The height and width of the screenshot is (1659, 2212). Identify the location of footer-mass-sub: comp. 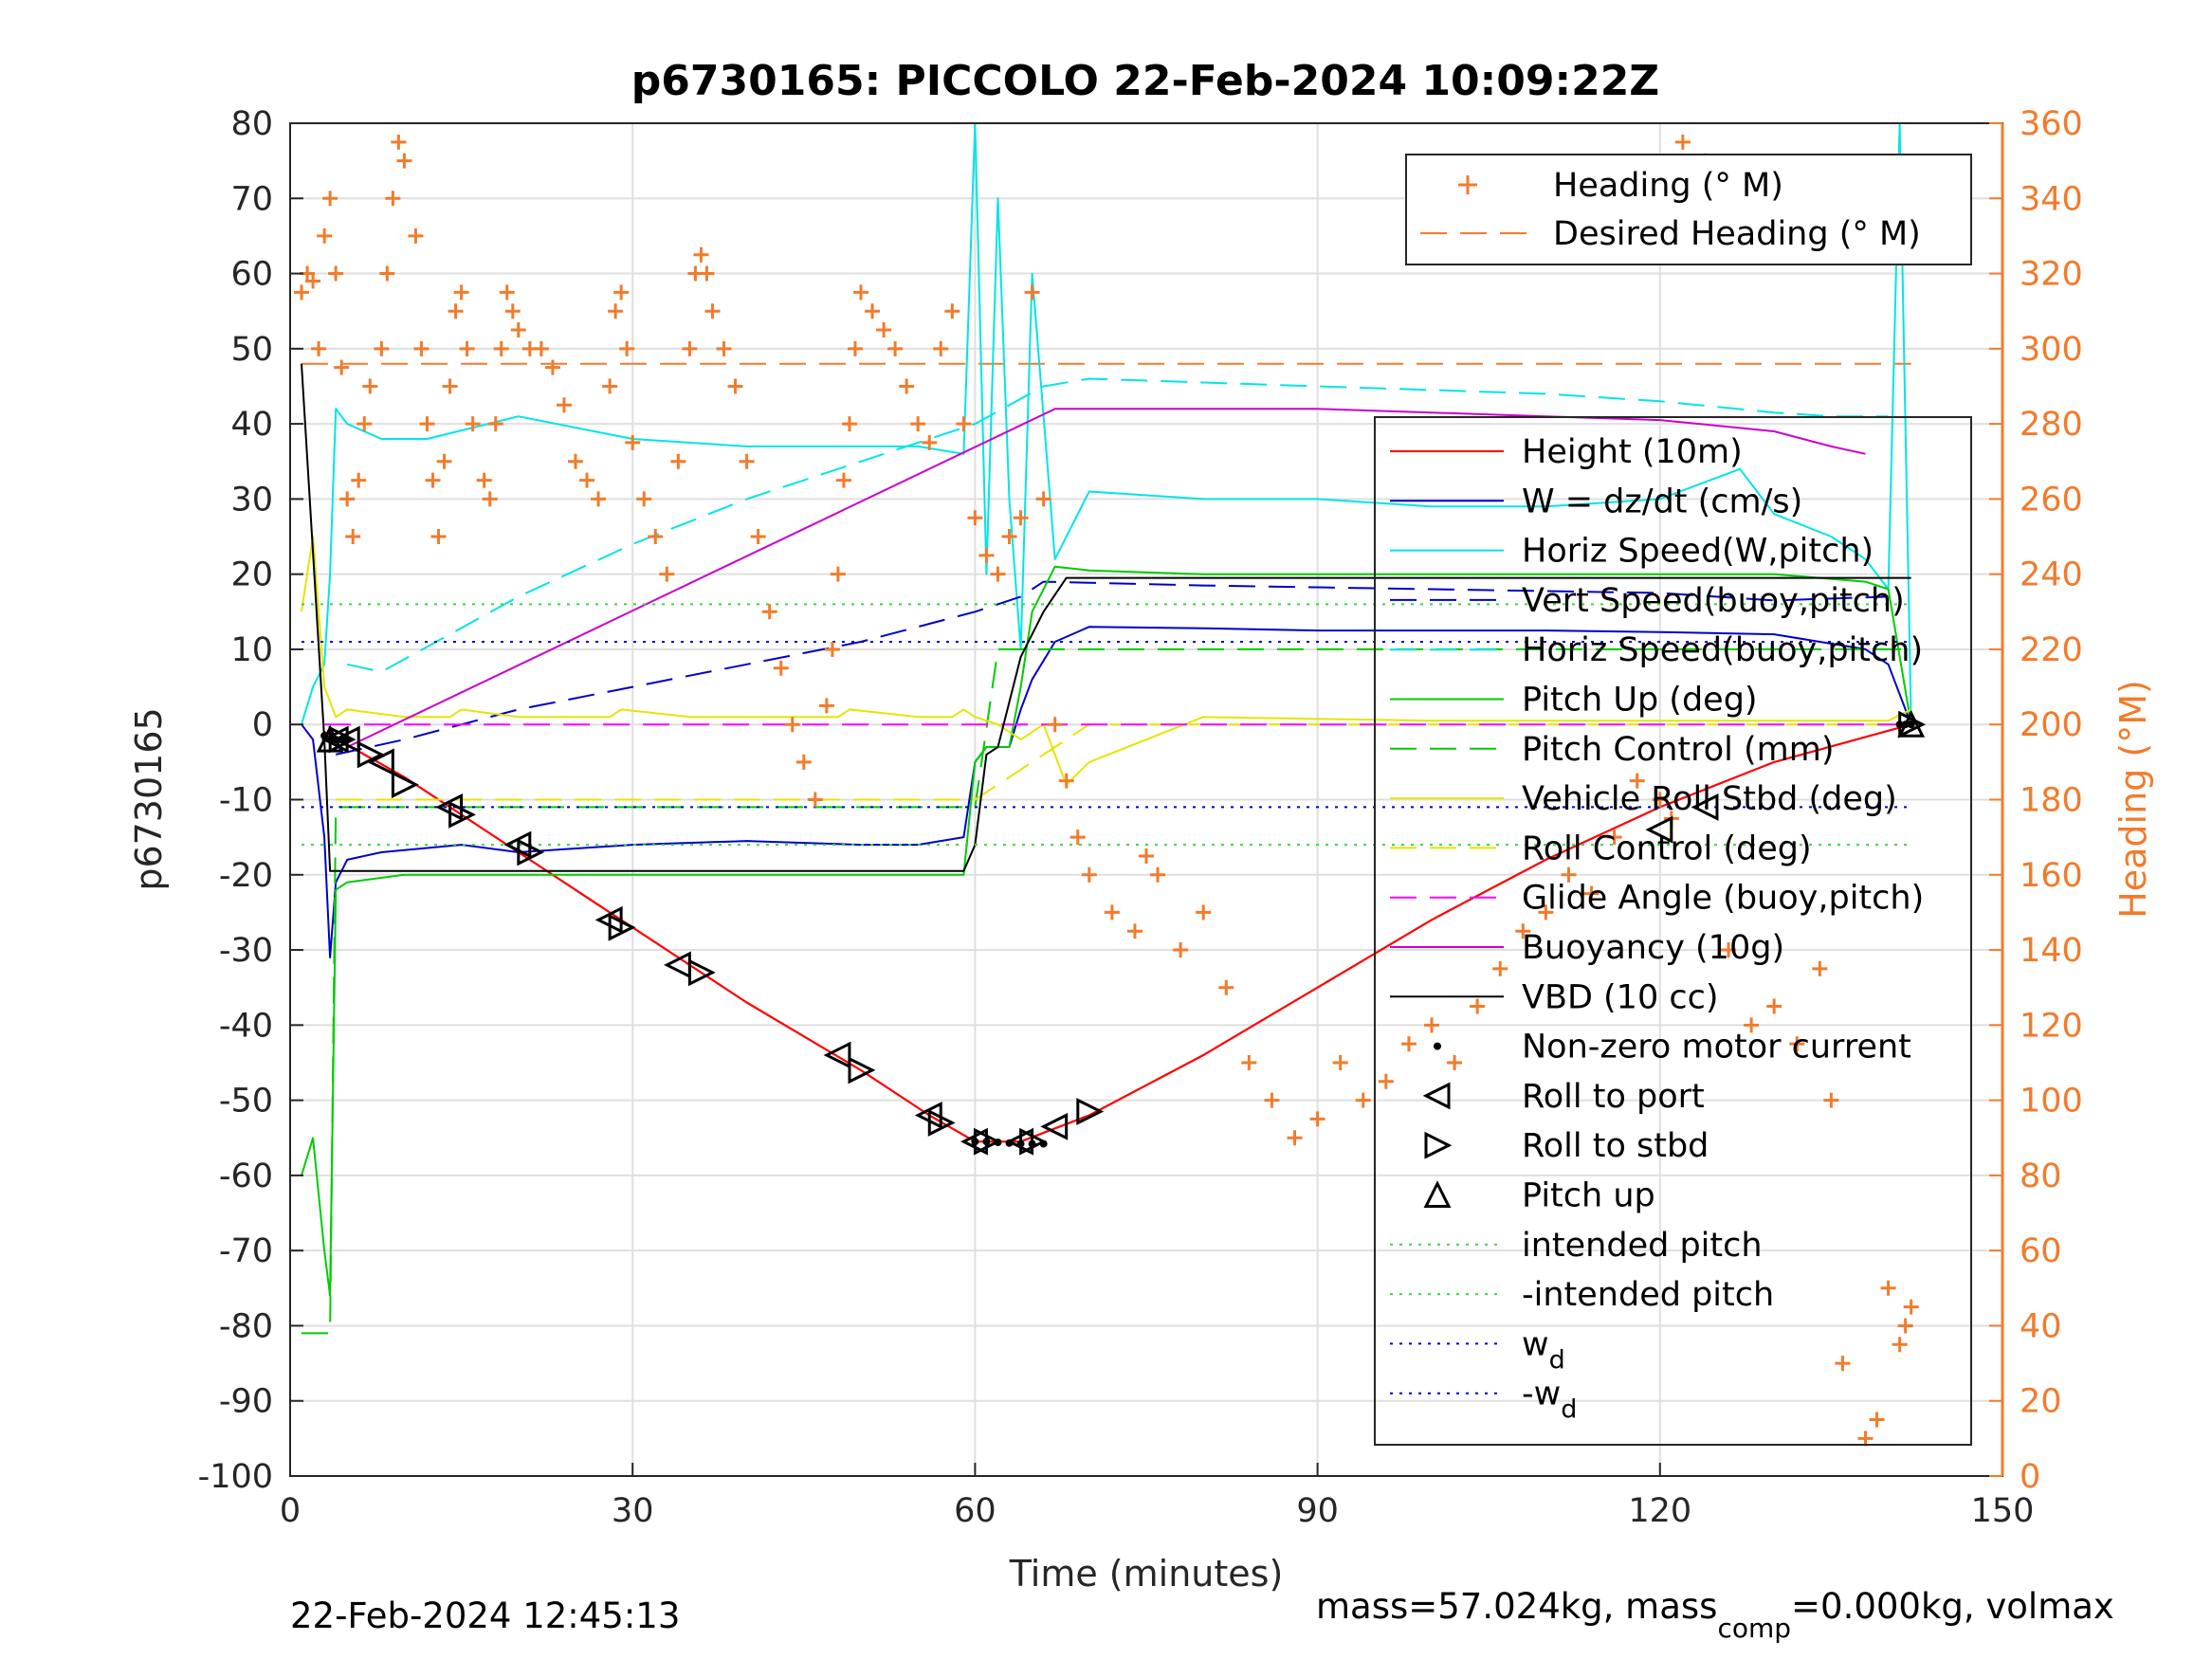
(1754, 1628).